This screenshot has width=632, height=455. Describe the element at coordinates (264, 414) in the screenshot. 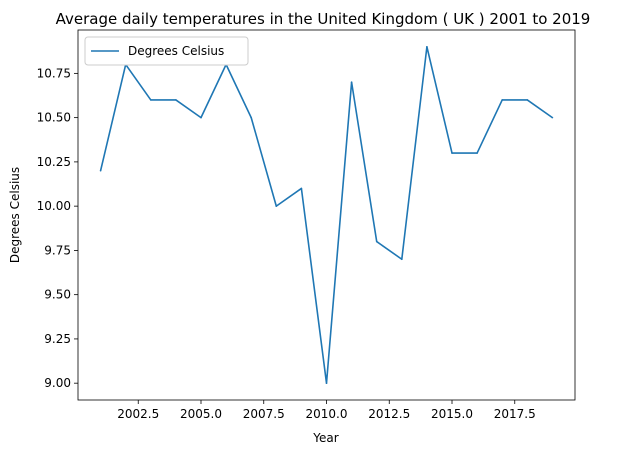

I see `x-tick-label: 2007.5` at that location.